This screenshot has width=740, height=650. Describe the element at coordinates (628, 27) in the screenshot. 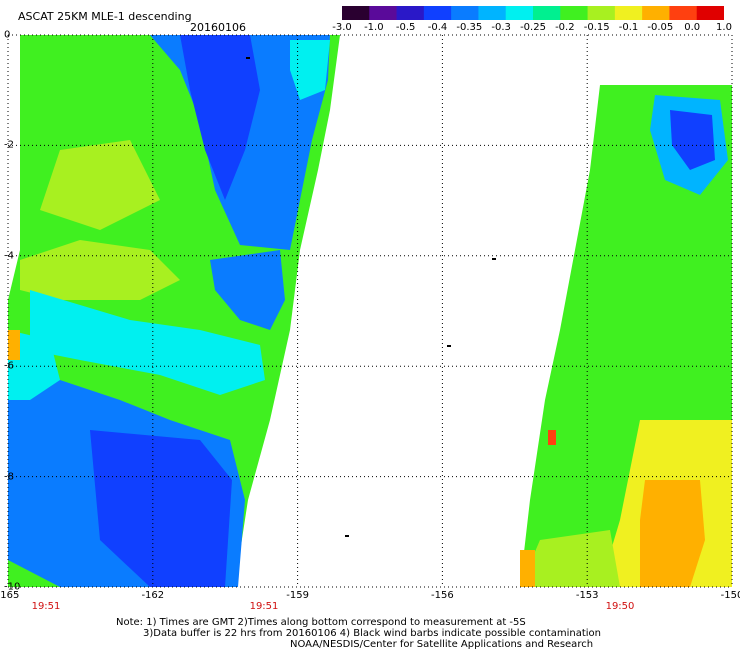

I see `colorbar-tick-label: -0.1` at that location.